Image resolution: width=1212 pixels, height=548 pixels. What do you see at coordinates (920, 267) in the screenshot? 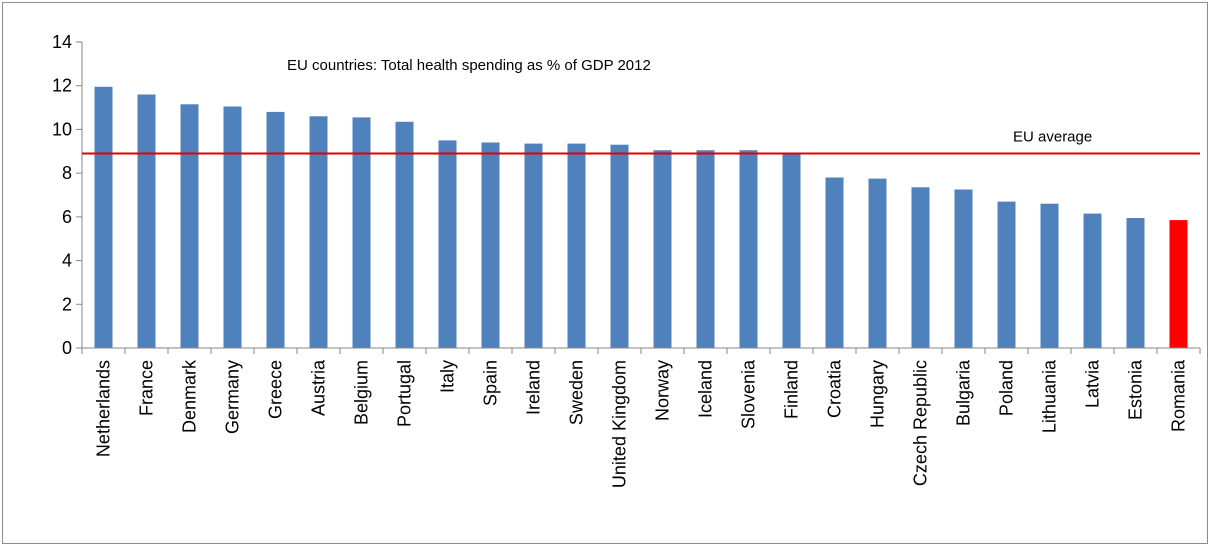
I see `bar-czech-republic` at bounding box center [920, 267].